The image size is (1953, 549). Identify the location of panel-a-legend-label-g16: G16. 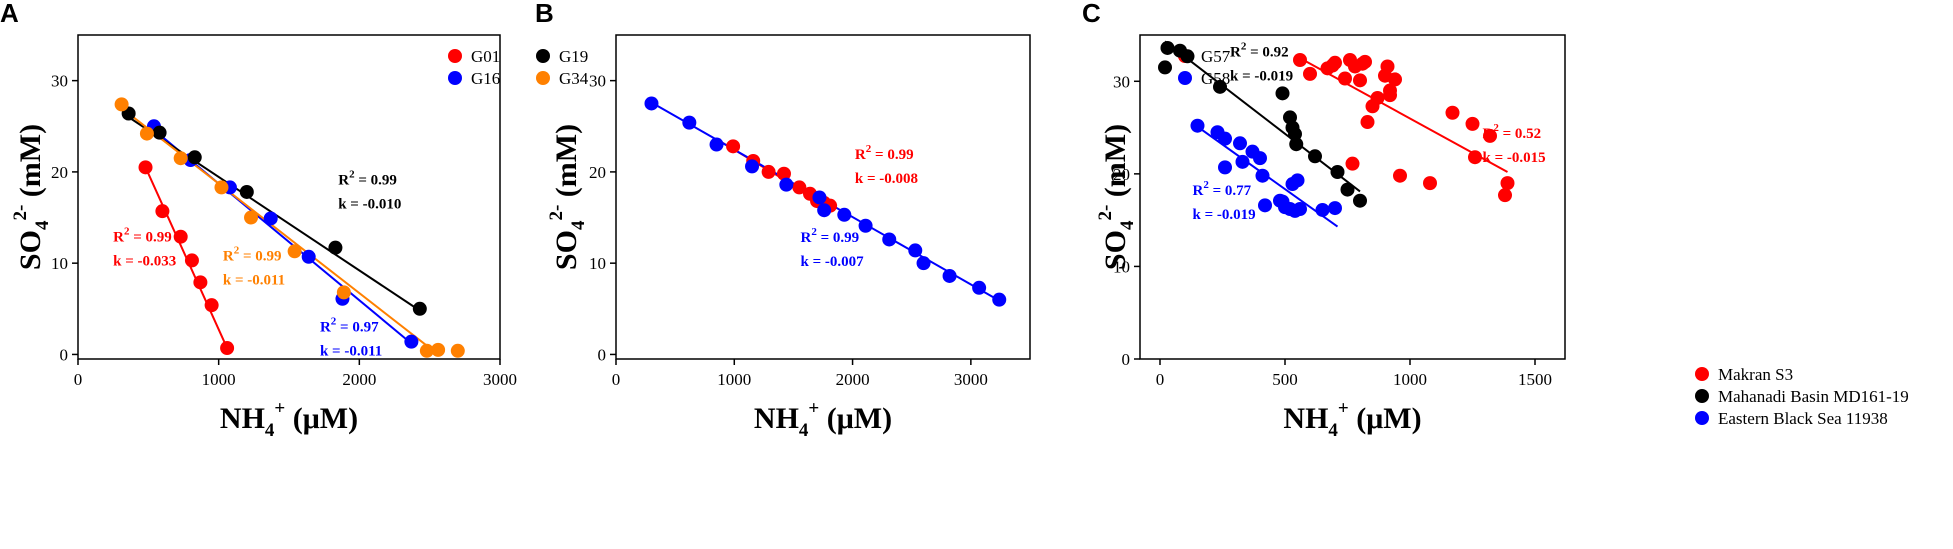
(485, 78).